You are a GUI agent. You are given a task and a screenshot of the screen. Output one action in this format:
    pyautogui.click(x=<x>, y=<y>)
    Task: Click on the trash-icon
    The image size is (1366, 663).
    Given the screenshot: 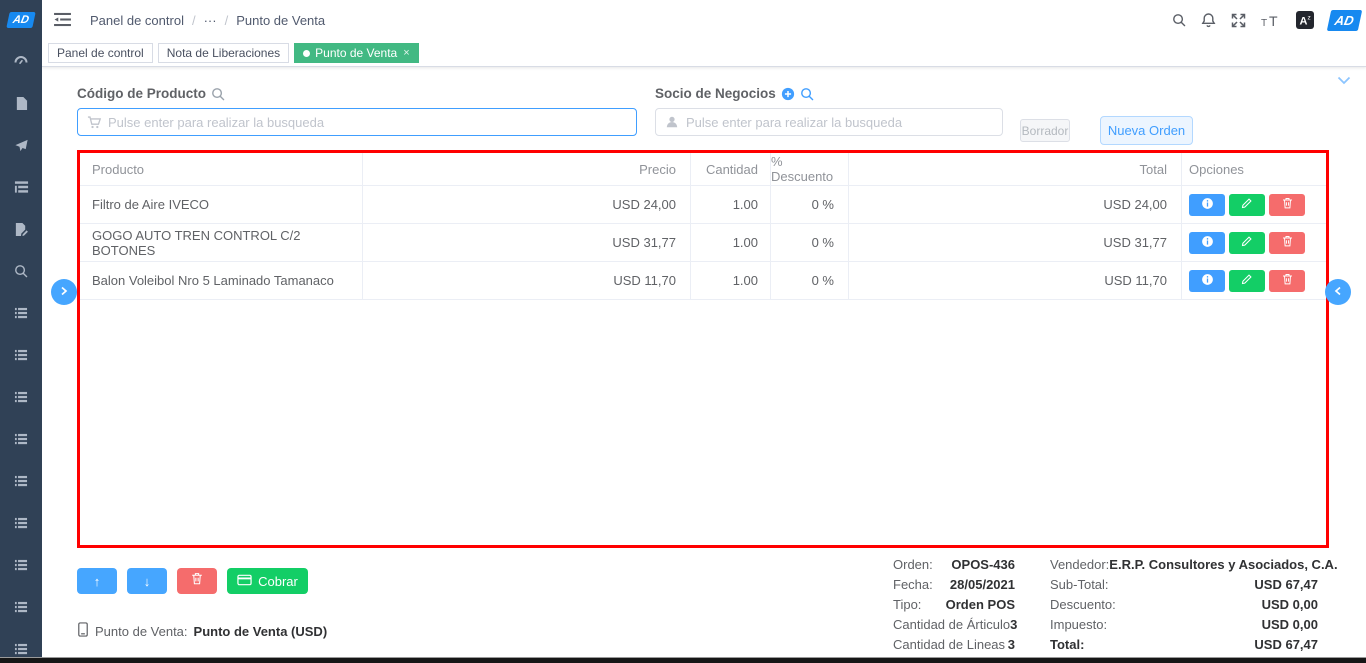 What is the action you would take?
    pyautogui.click(x=197, y=581)
    